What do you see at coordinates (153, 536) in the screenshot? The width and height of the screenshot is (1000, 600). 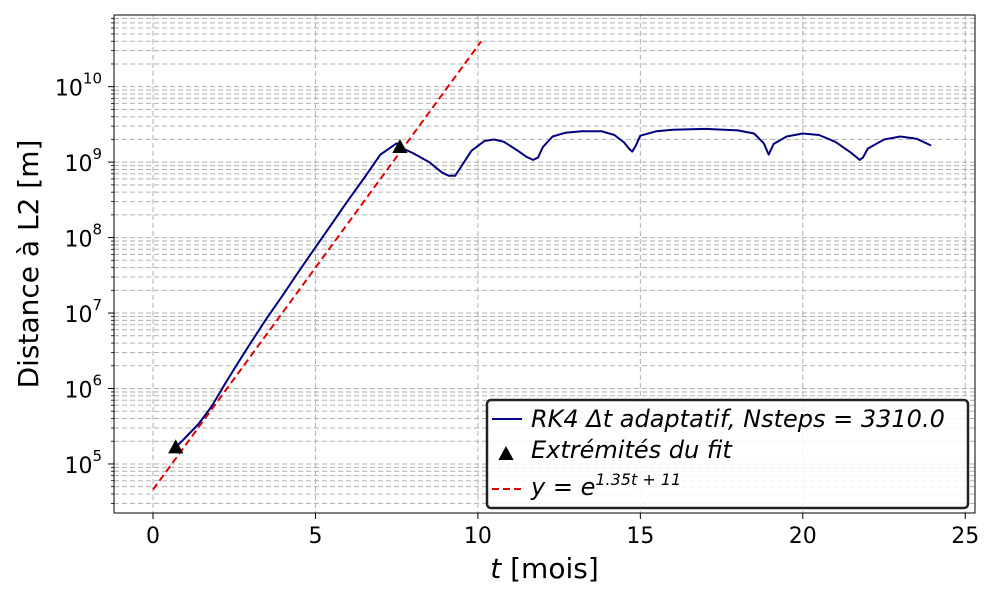 I see `x-tick-label: 0` at bounding box center [153, 536].